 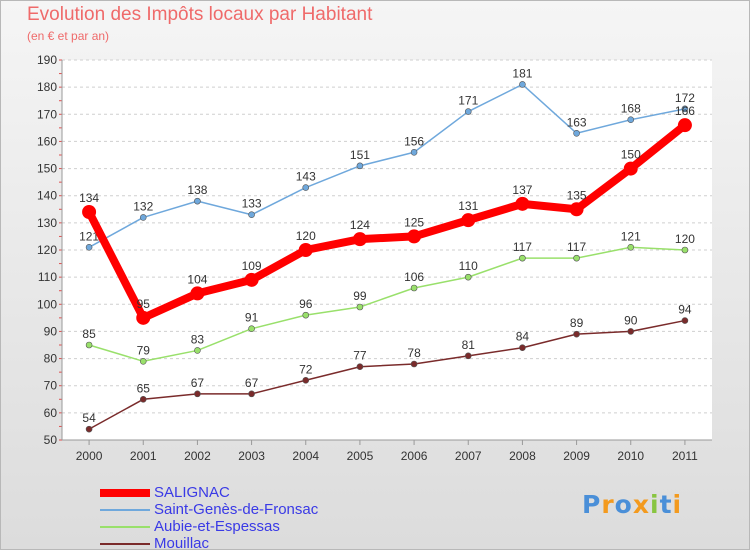 I want to click on data-label-aubie-et-espessas: 83, so click(x=198, y=339).